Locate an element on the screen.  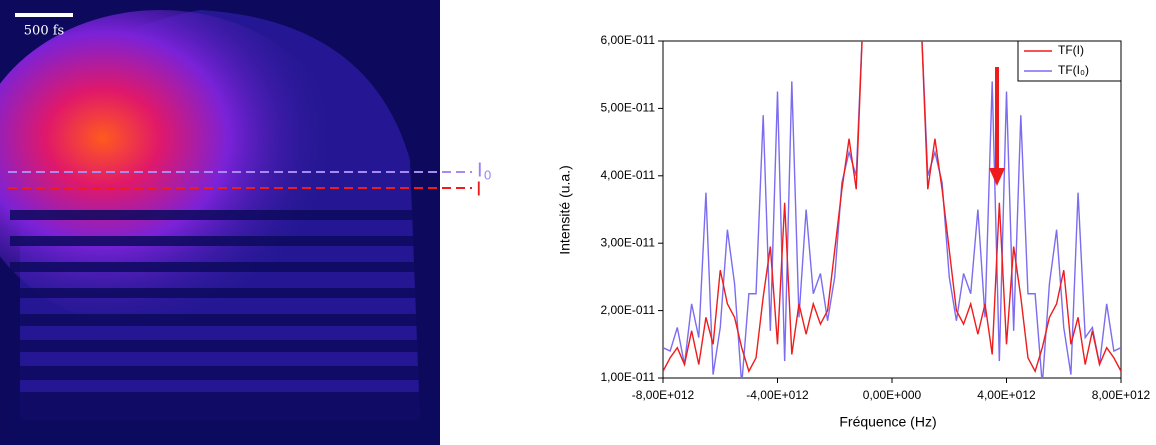
x-axis-title: Fréquence (Hz) is located at coordinates (887, 422).